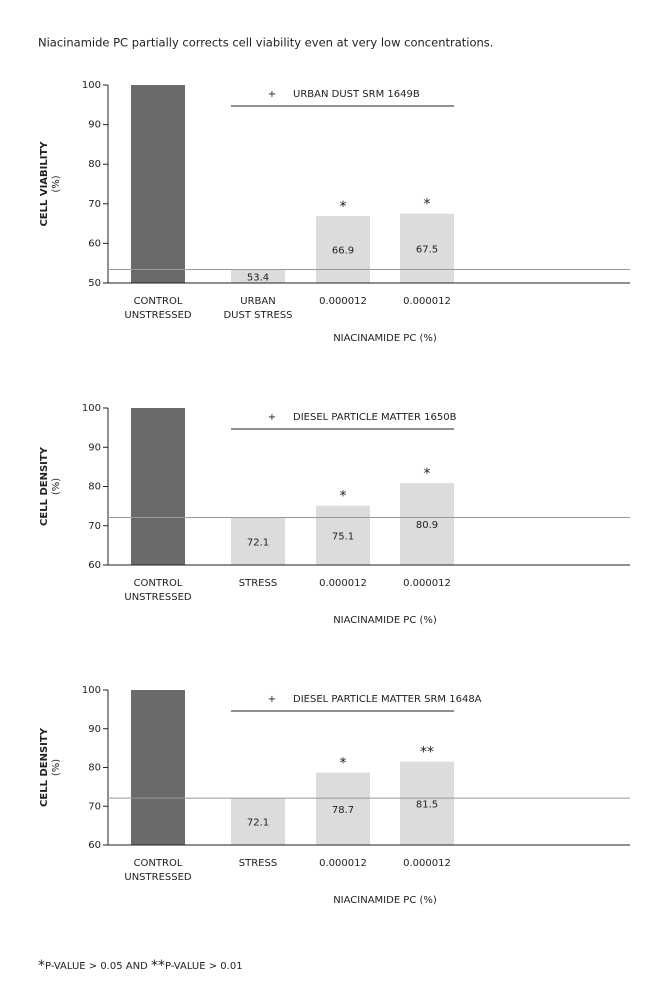 The height and width of the screenshot is (1005, 667). I want to click on y-tick-label: 50, so click(94, 283).